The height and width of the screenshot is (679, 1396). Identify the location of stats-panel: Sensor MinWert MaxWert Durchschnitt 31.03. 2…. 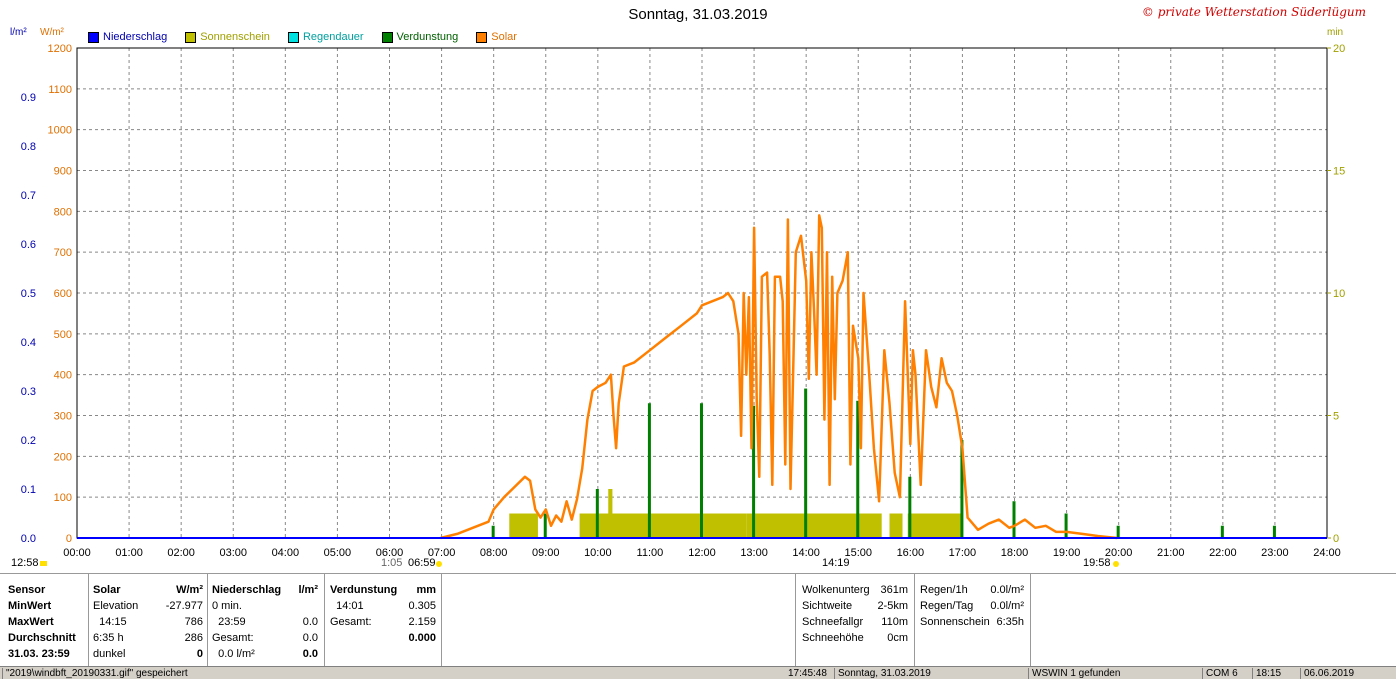
(698, 619).